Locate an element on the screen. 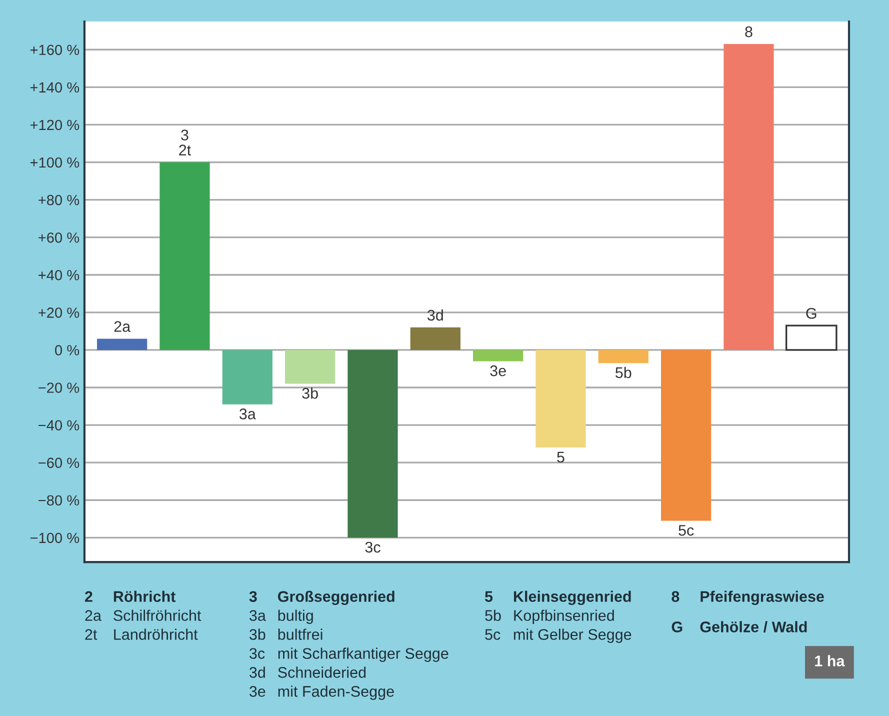  y-tick-label: 0 % is located at coordinates (67, 350).